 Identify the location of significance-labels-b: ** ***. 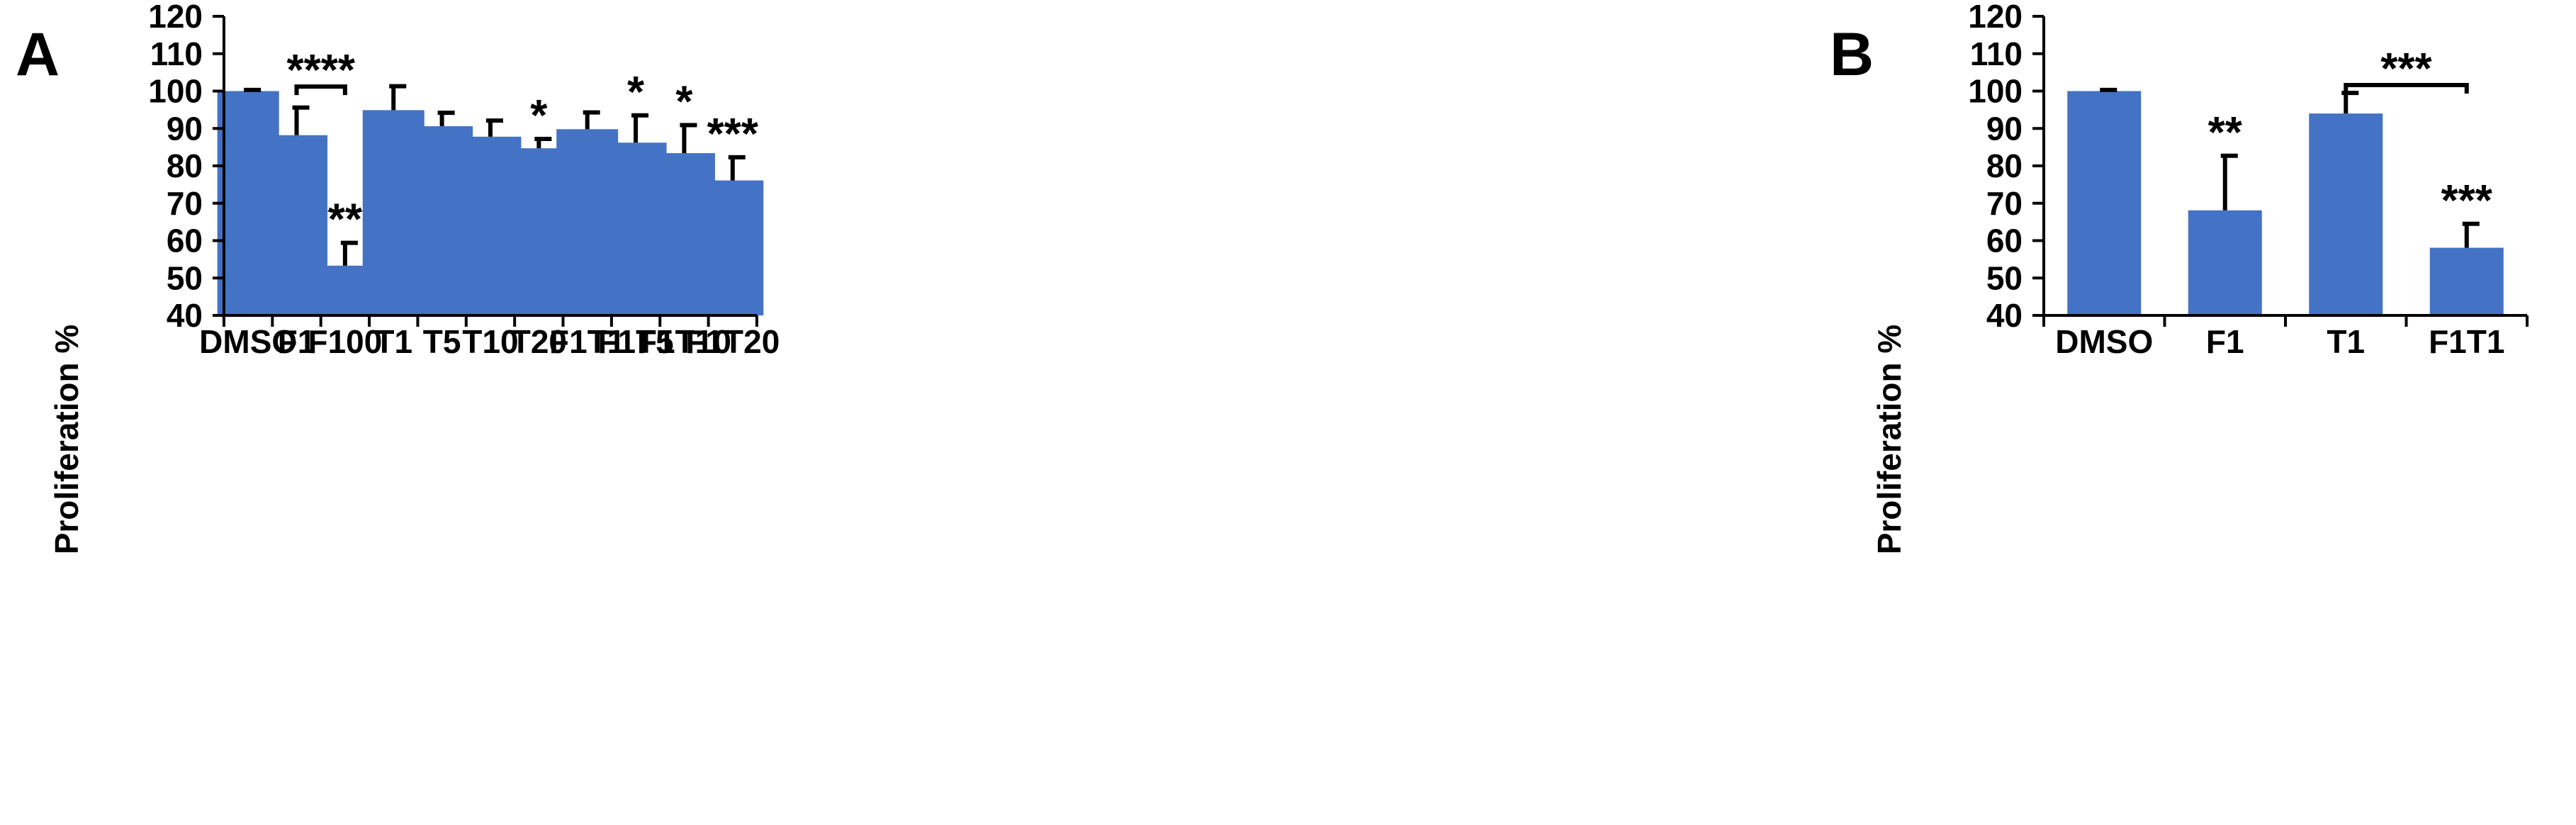
(2350, 166).